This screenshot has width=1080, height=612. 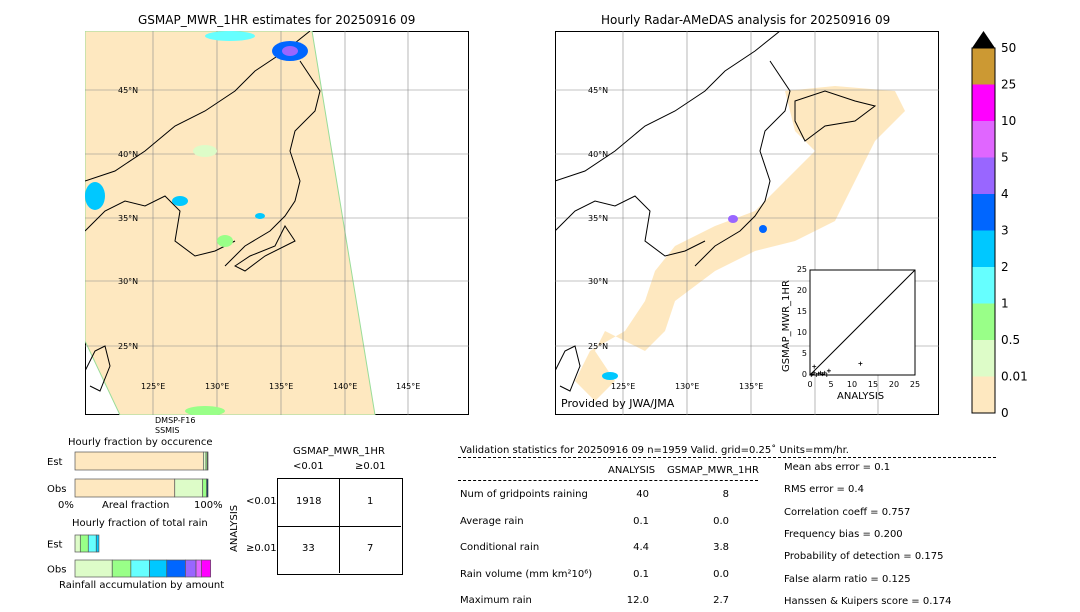 What do you see at coordinates (308, 466) in the screenshot?
I see `col-header: <0.01` at bounding box center [308, 466].